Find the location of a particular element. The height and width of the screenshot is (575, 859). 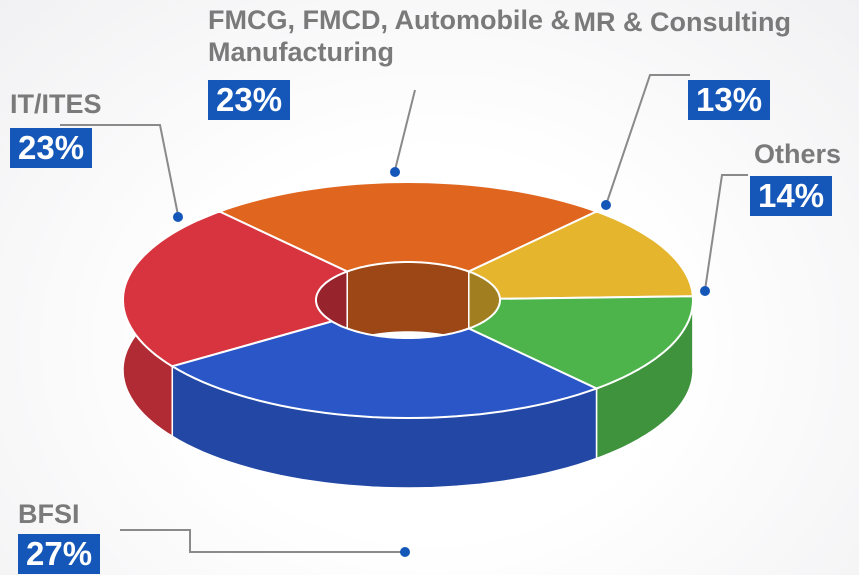

category-label: BFSI is located at coordinates (49, 514).